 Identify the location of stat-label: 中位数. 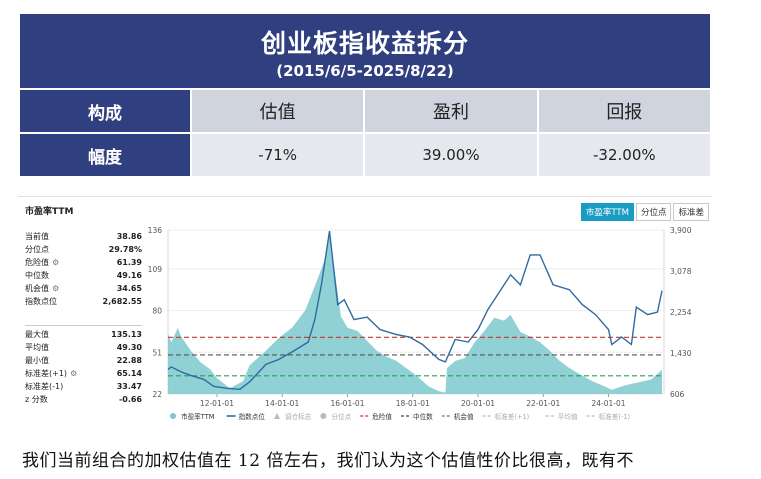
(37, 275).